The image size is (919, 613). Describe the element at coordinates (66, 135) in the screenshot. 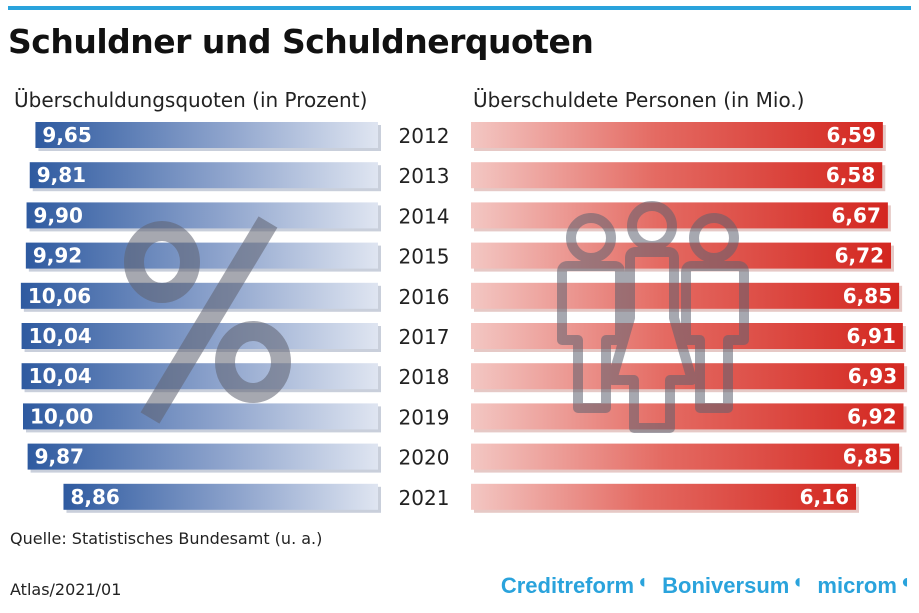

I see `left-value-label: 9,65` at that location.